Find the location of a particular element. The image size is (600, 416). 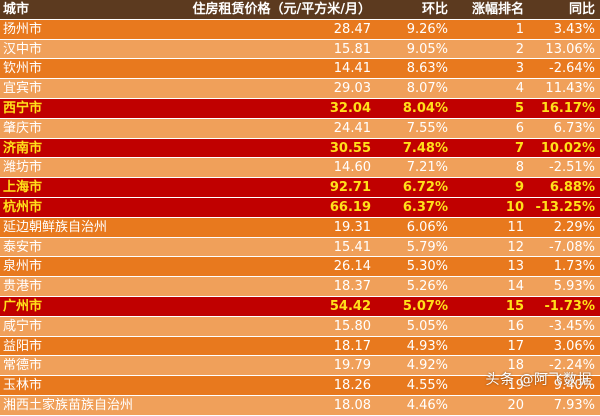

cell-city: 湘西土家族苗族自治州 is located at coordinates (68, 405).